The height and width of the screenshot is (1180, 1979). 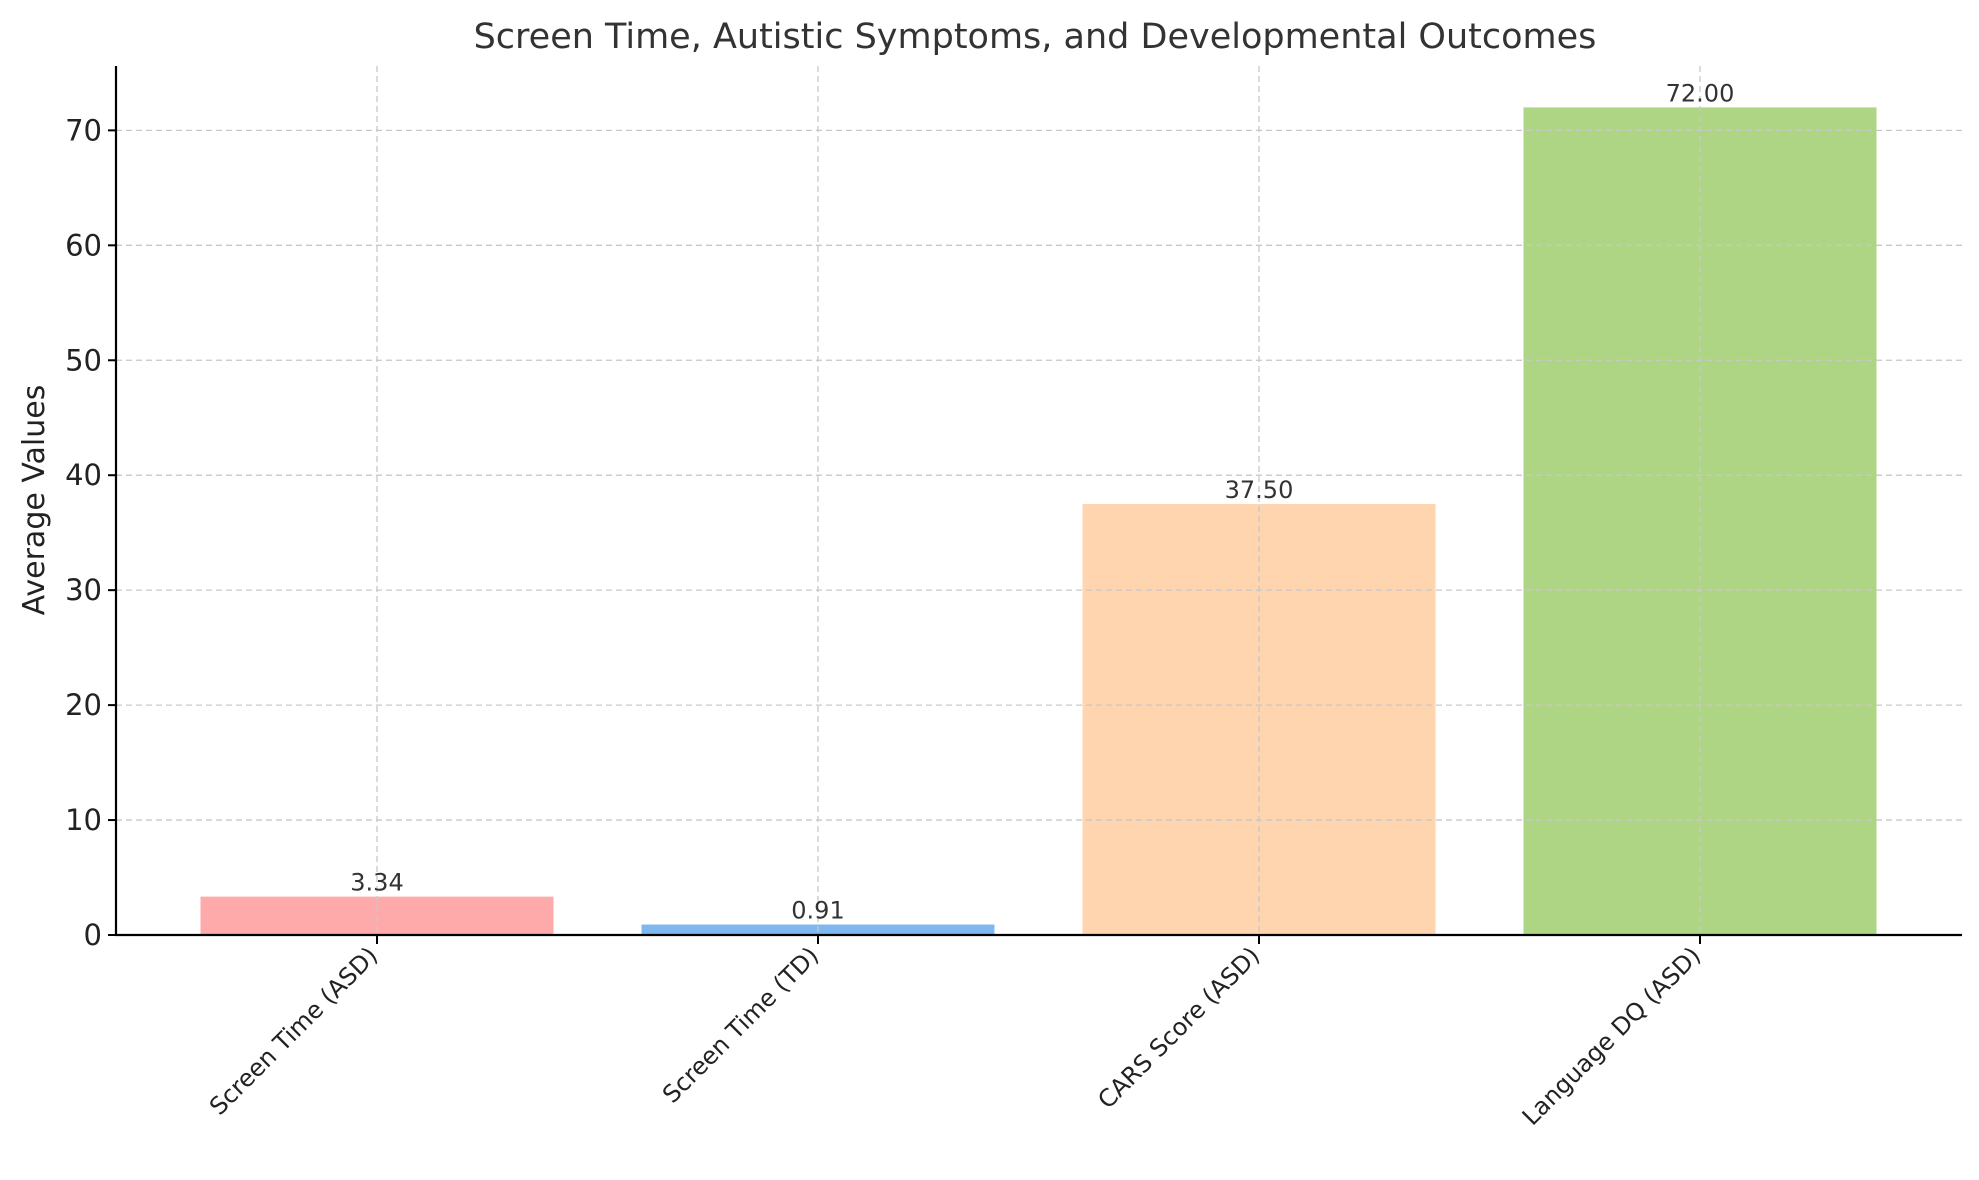 I want to click on data-label-3: 72.00, so click(x=1700, y=93).